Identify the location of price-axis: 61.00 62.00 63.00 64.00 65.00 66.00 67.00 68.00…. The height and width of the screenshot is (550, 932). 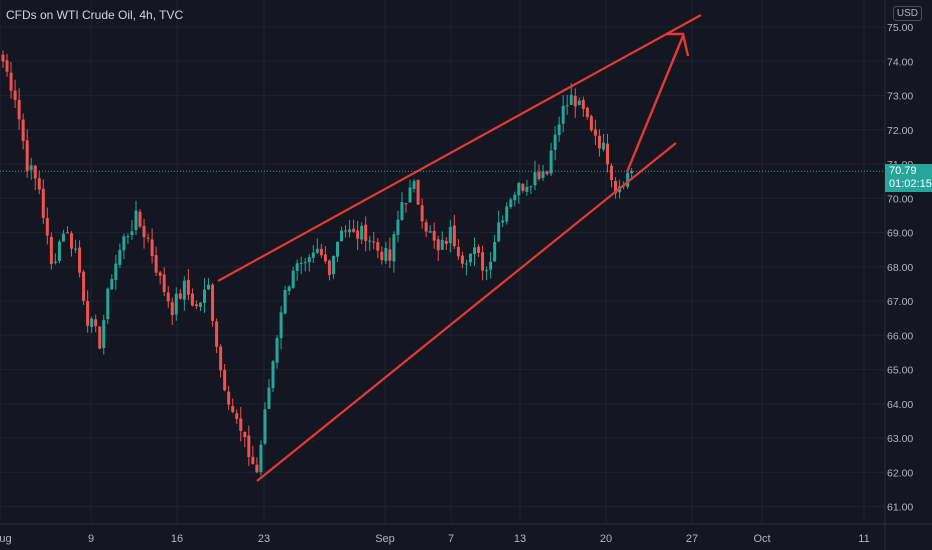
(898, 275).